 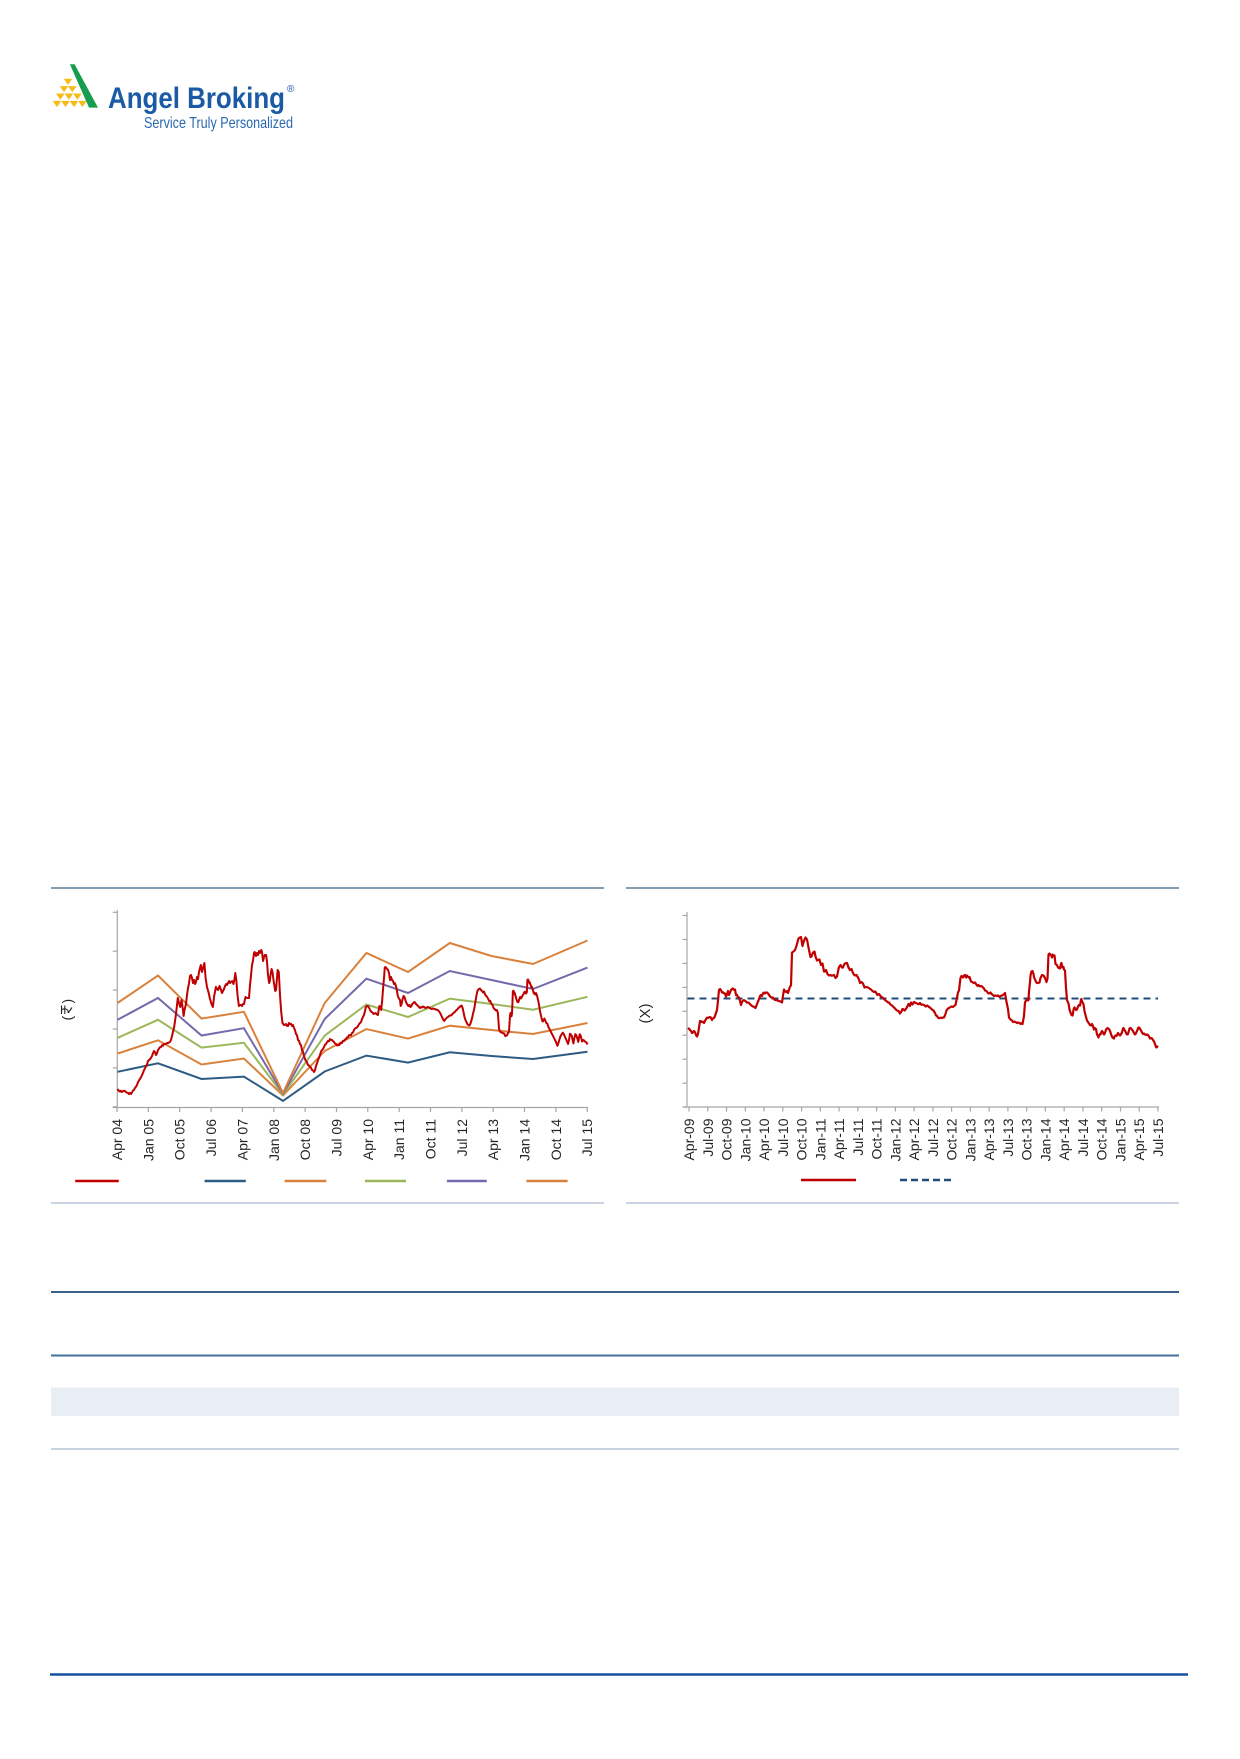 I want to click on svg-text: Jan-15, so click(x=1121, y=1139).